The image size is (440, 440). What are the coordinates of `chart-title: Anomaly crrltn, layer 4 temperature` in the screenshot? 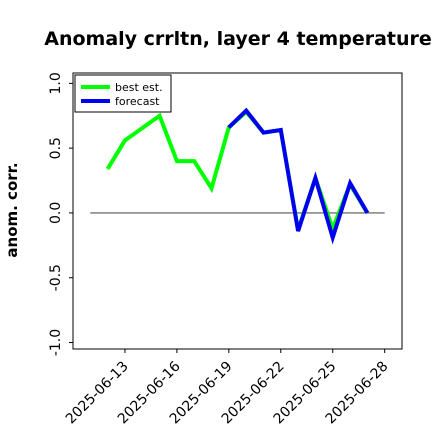 It's located at (238, 39).